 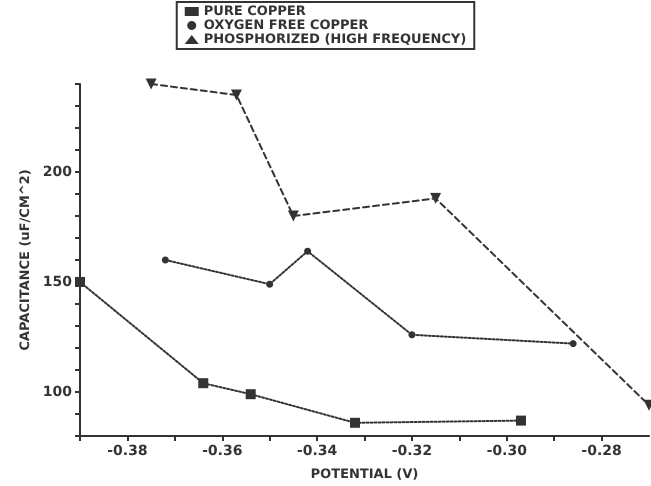 I want to click on x-tick-label: -0.38, so click(x=127, y=451).